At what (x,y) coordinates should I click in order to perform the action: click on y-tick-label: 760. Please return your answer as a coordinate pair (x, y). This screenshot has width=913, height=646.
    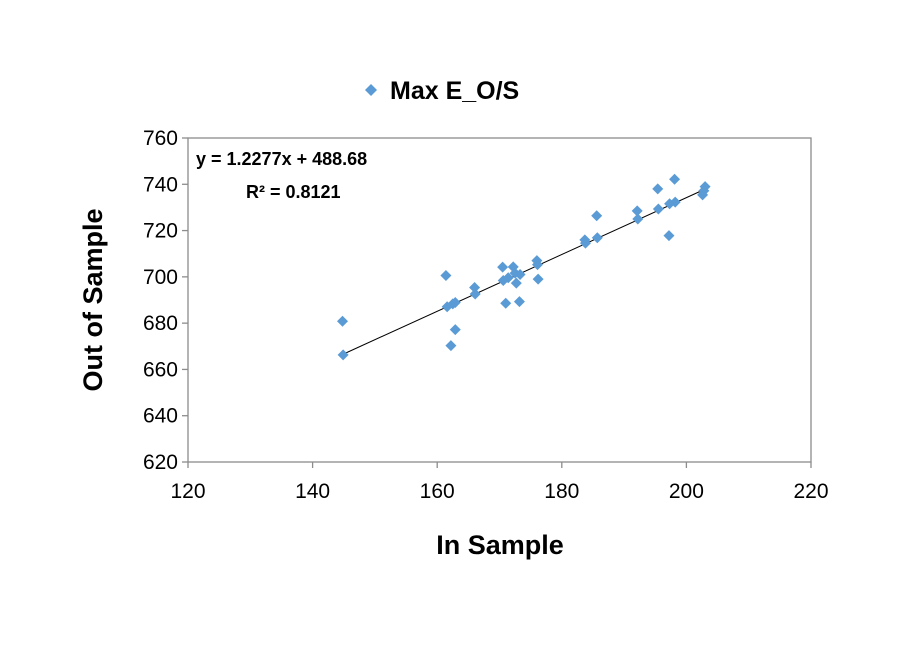
    Looking at the image, I should click on (160, 138).